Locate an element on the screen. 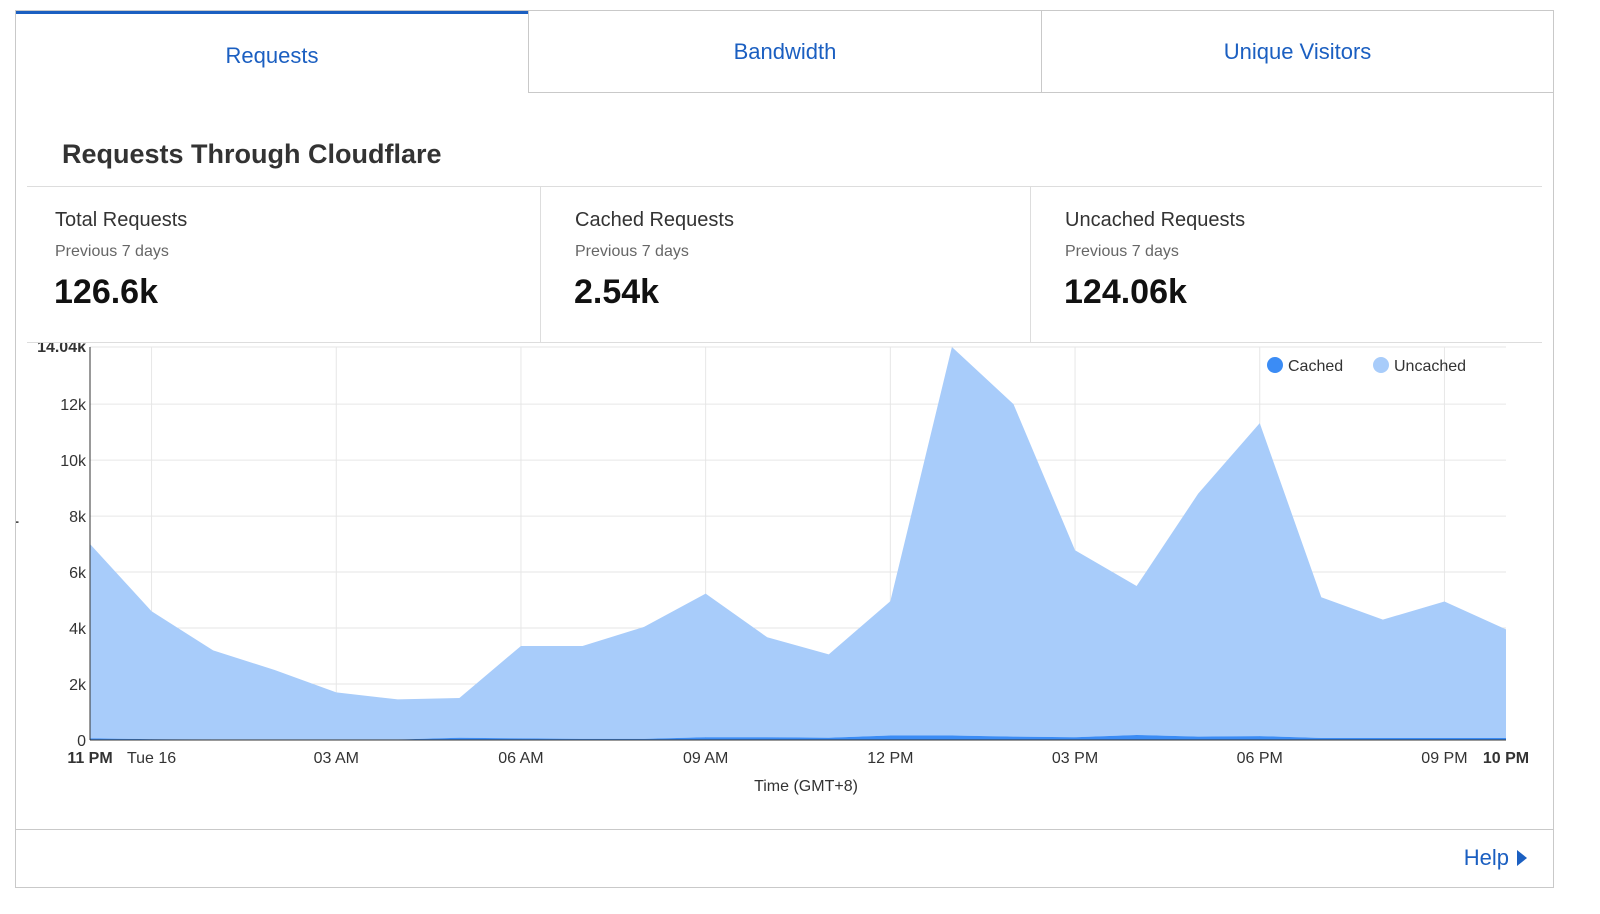 This screenshot has height=914, width=1600. x-tick-label: 12 PM is located at coordinates (890, 758).